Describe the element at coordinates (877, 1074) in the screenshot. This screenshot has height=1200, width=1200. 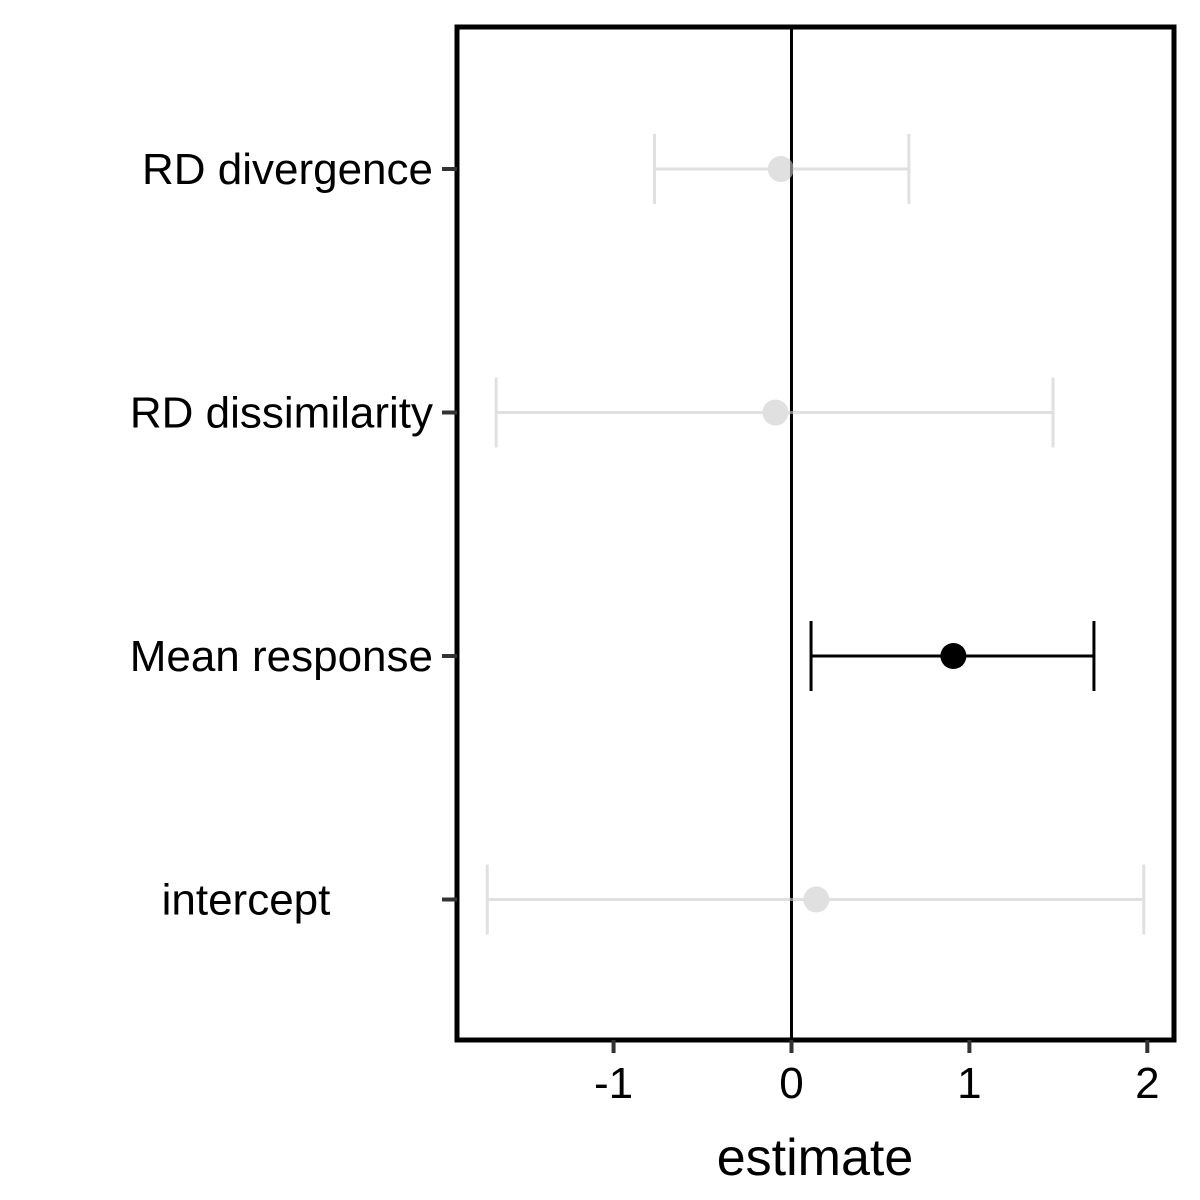
I see `x-axis: -1 0 1 2` at that location.